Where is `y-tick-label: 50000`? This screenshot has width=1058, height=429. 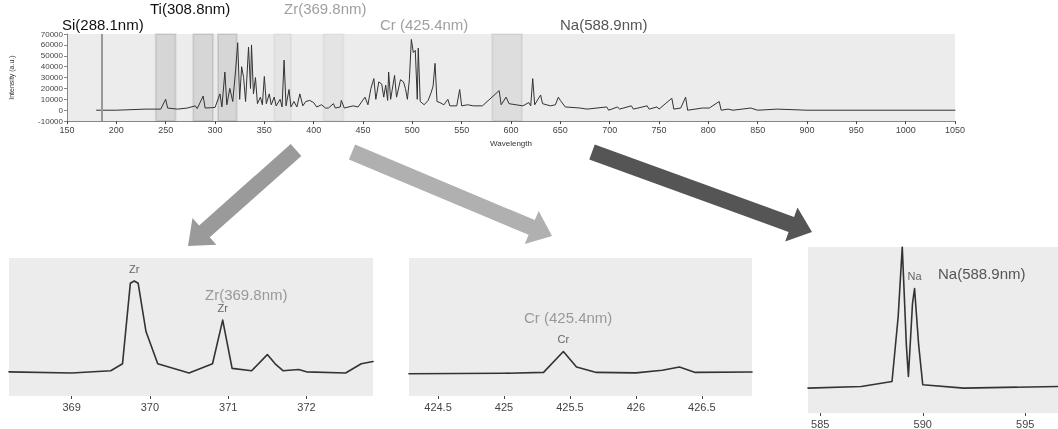
y-tick-label: 50000 is located at coordinates (52, 56).